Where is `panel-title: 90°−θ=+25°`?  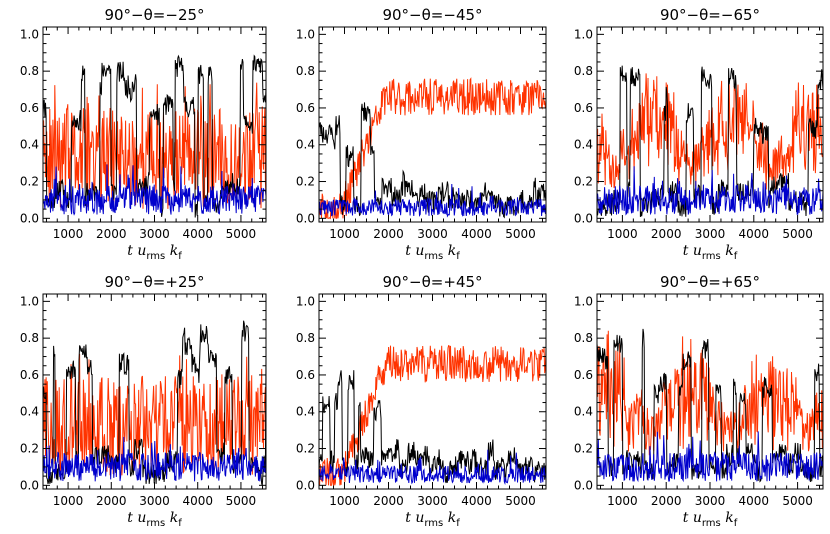
panel-title: 90°−θ=+25° is located at coordinates (154, 282).